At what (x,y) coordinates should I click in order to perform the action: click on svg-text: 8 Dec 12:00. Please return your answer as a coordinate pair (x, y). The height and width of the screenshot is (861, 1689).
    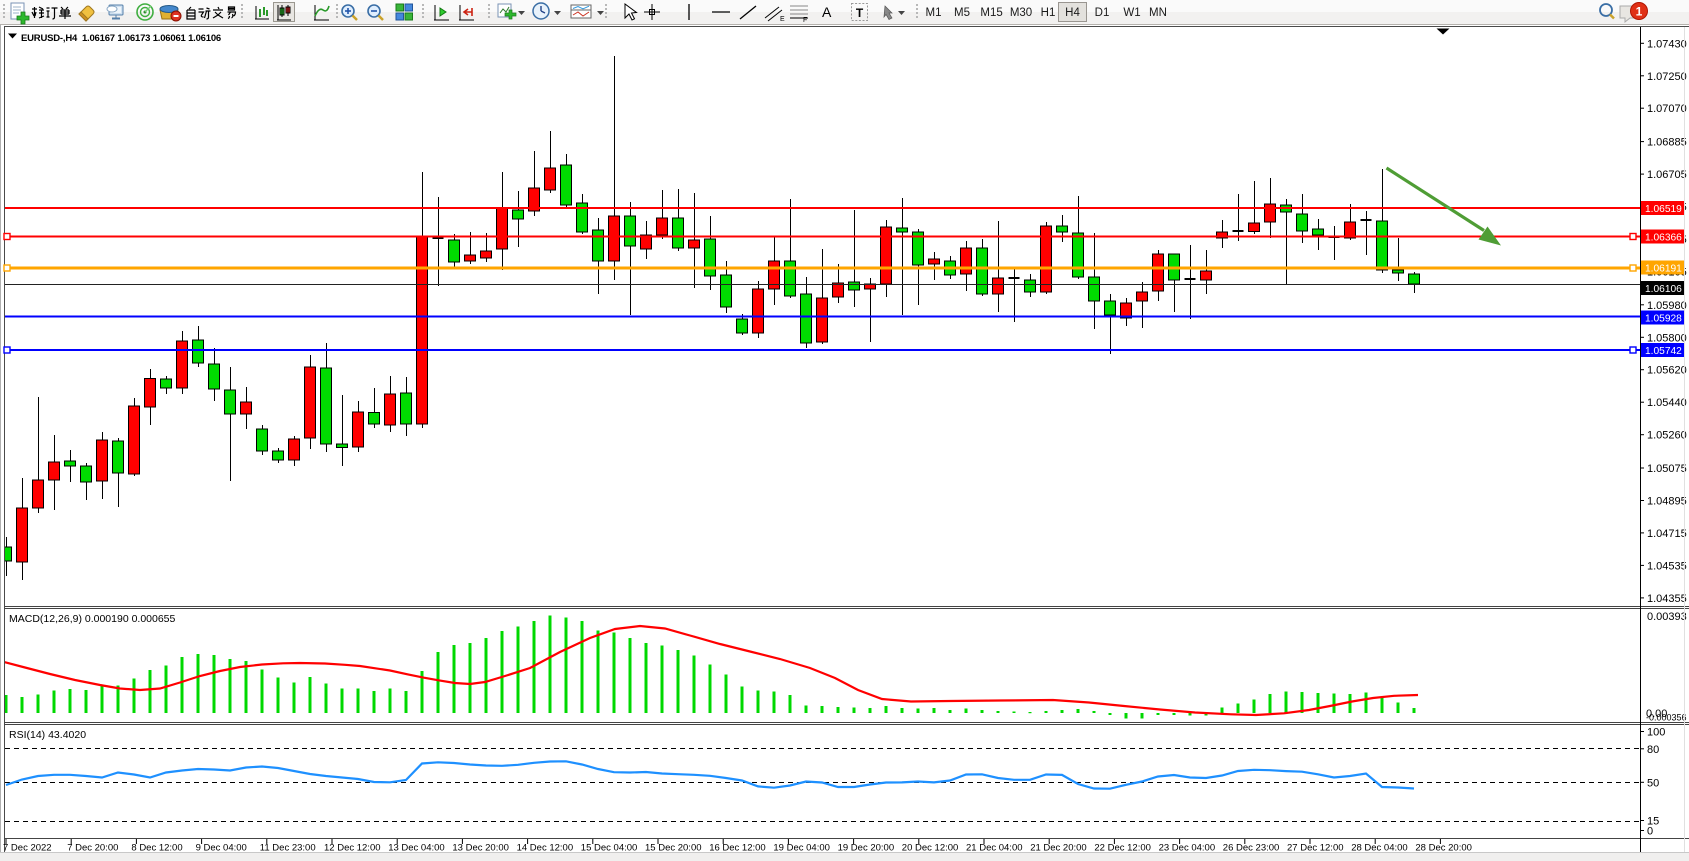
    Looking at the image, I should click on (156, 848).